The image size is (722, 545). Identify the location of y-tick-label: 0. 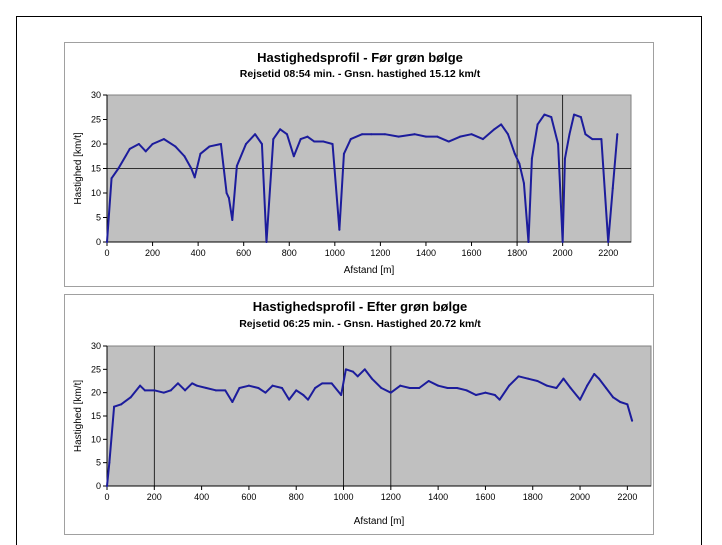
(98, 486).